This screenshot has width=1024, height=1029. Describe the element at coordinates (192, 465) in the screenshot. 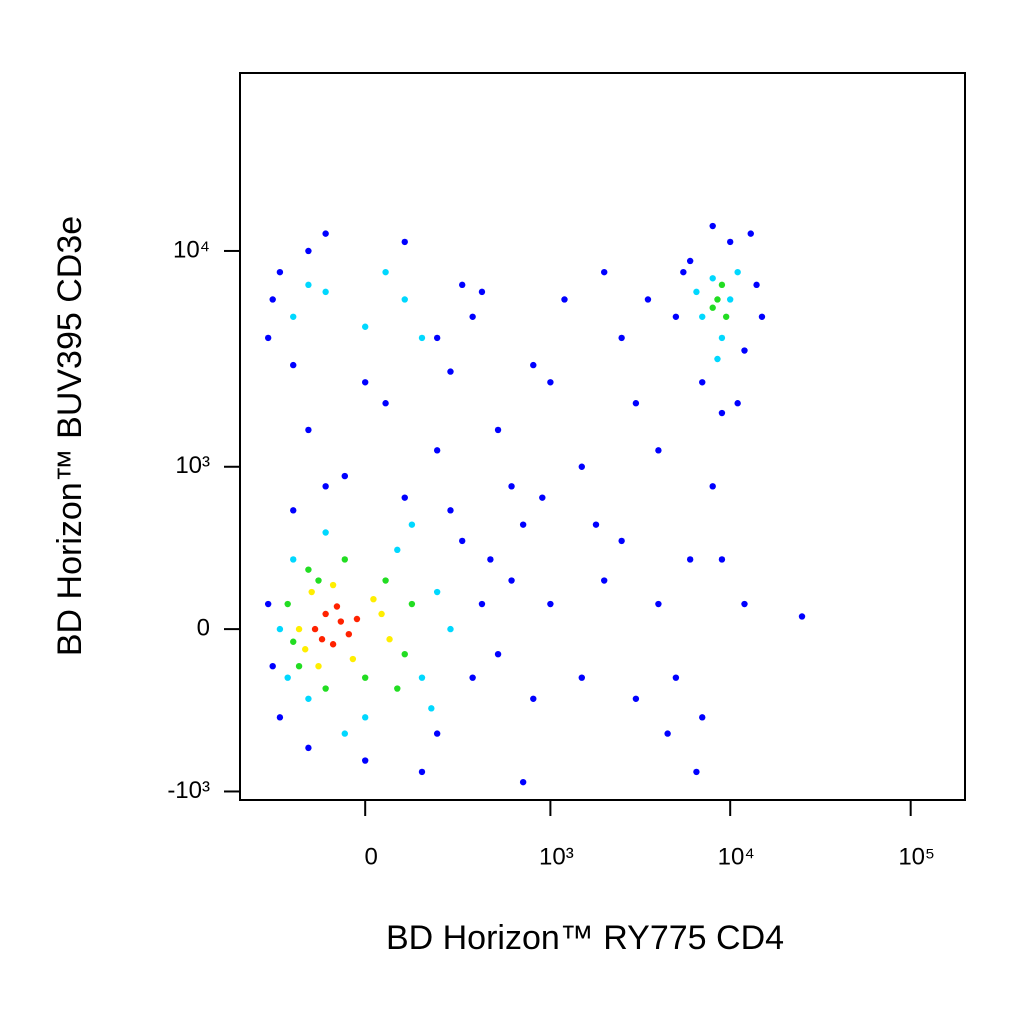

I see `y-tick-label: 10³` at that location.